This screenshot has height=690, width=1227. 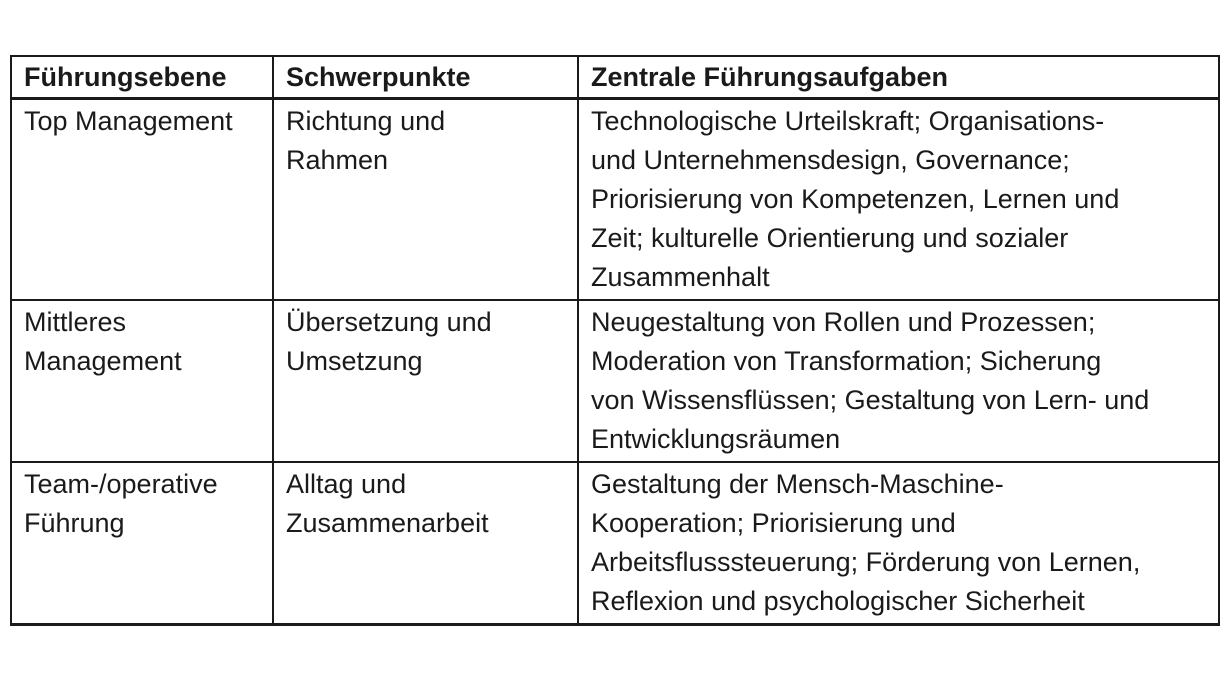 I want to click on header-cell-fuehrungsebene: Führungsebene, so click(x=142, y=77).